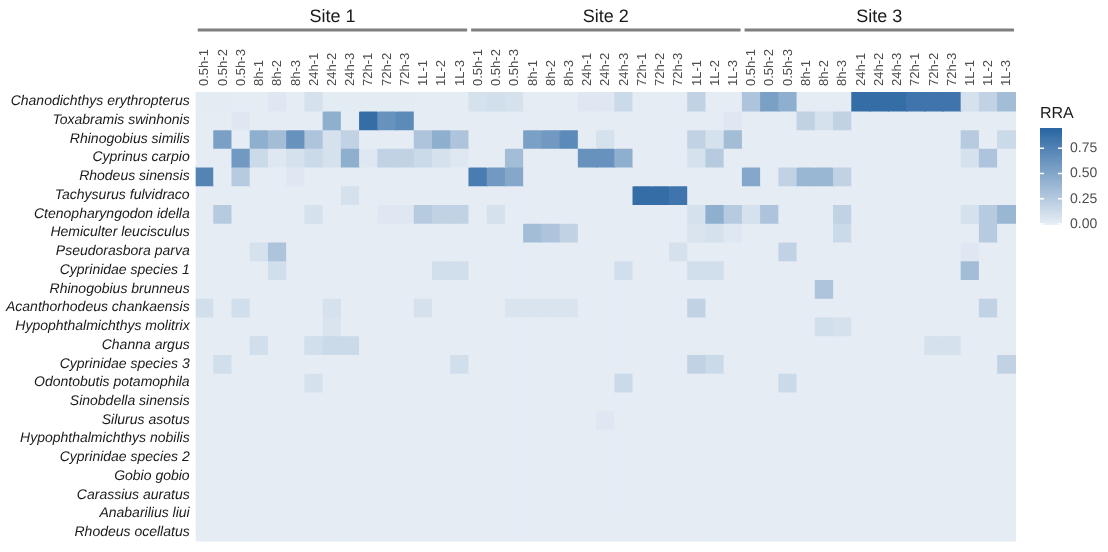 The height and width of the screenshot is (552, 1108). What do you see at coordinates (605, 16) in the screenshot?
I see `text: Site 2` at bounding box center [605, 16].